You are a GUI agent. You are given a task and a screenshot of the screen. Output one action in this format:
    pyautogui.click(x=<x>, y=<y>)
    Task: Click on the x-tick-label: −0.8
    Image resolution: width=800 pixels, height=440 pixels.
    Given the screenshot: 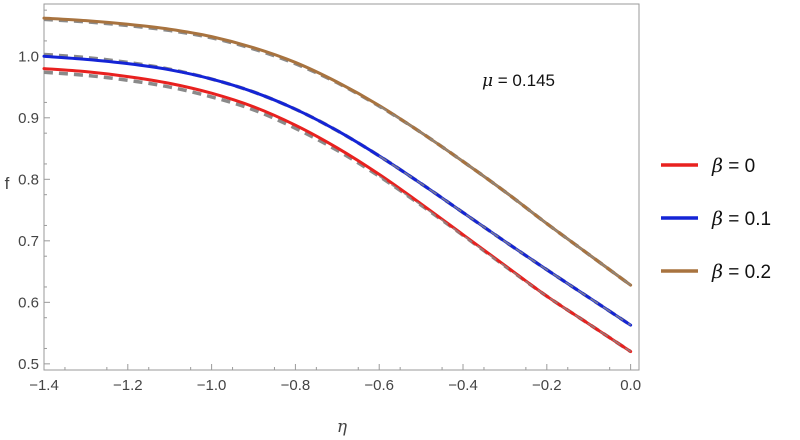 What is the action you would take?
    pyautogui.click(x=296, y=385)
    